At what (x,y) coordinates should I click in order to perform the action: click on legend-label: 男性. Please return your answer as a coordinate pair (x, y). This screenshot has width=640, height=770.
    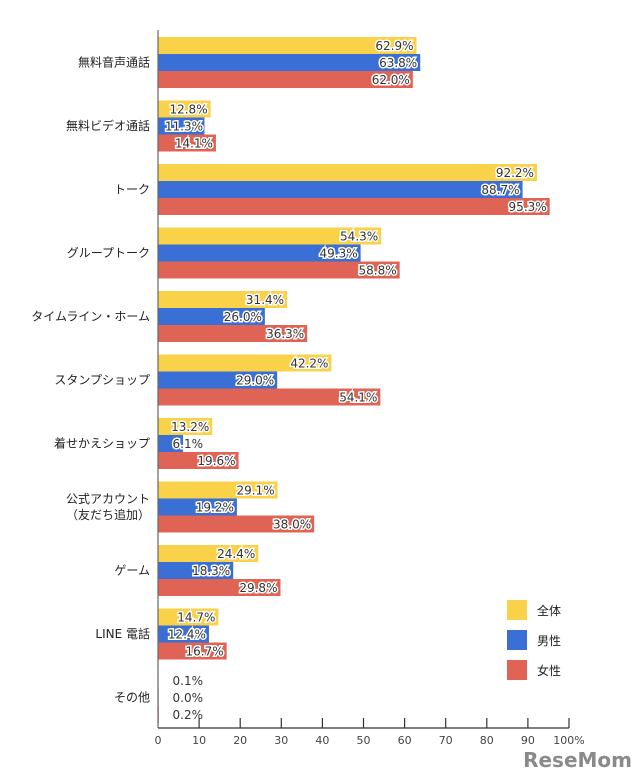
    Looking at the image, I should click on (549, 641).